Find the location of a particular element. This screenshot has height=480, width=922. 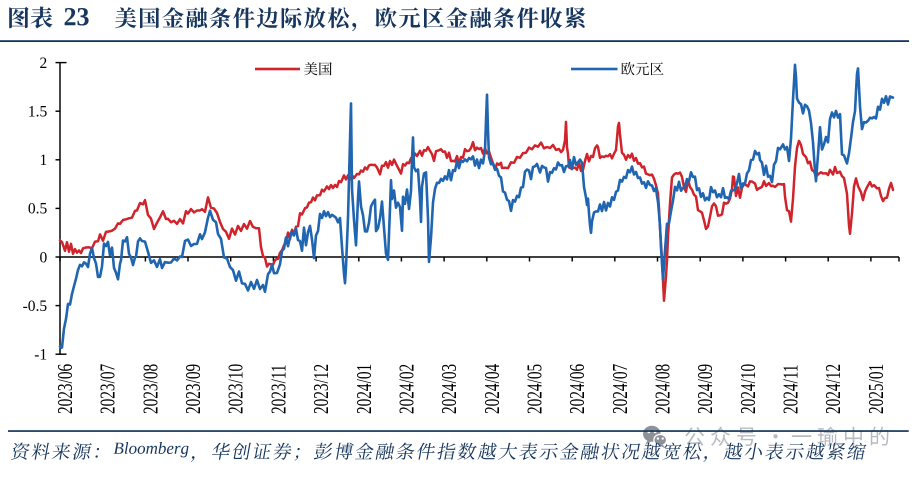

svg-text: 2024/01 is located at coordinates (363, 389).